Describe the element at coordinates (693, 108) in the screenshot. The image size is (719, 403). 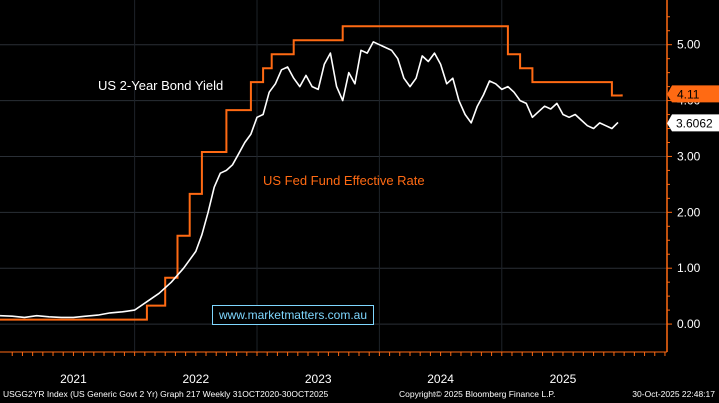
I see `last-value-badges: 4.11 3.6062` at that location.